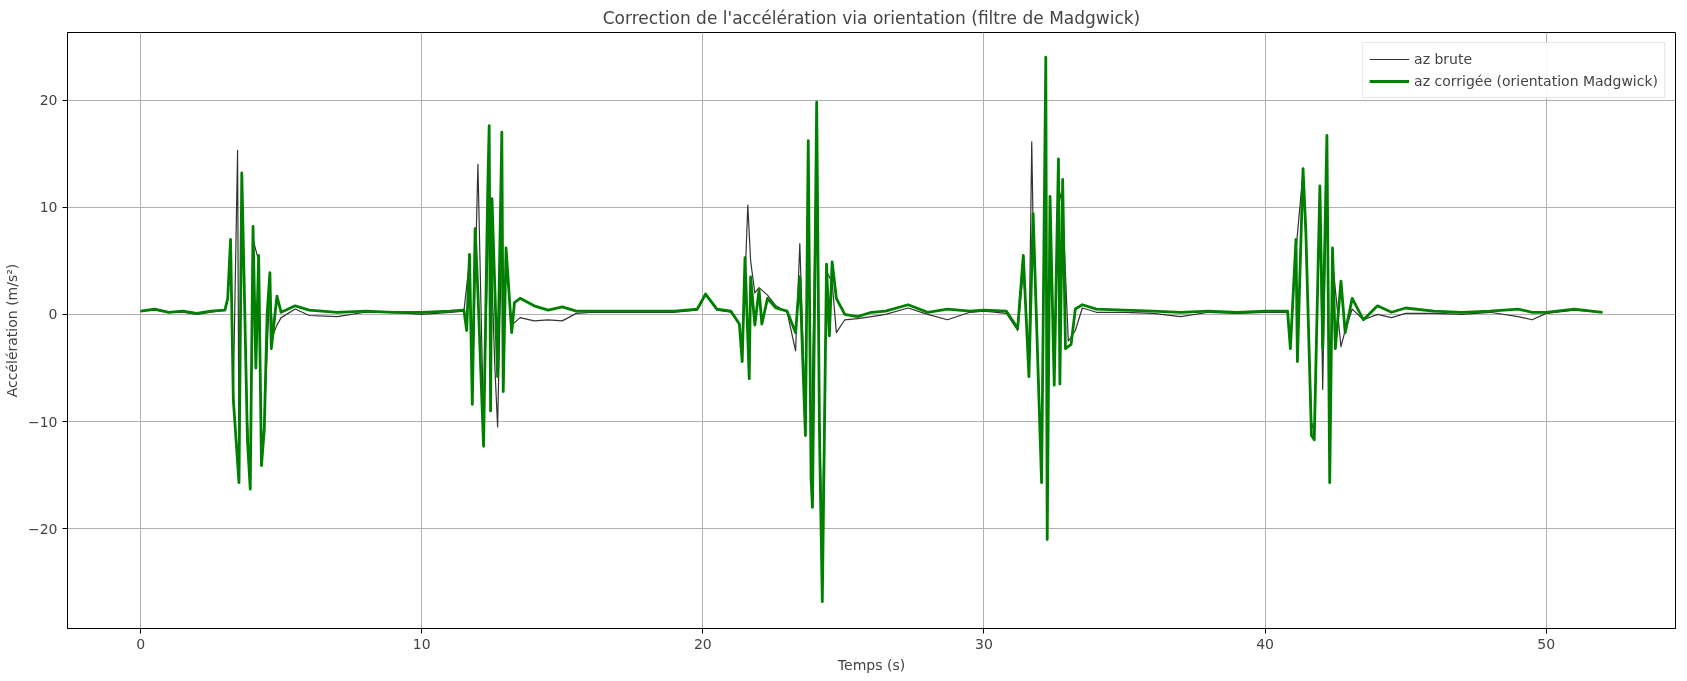 The image size is (1687, 681). I want to click on y-tick-label: −20, so click(42, 528).